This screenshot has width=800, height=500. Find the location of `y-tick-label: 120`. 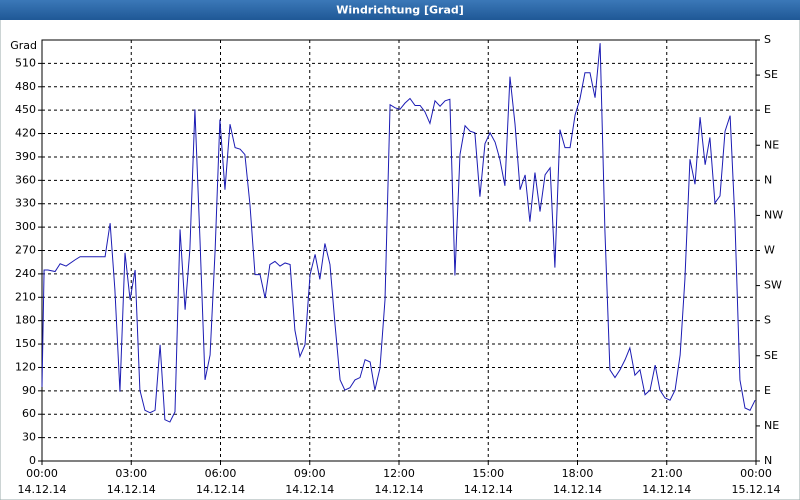

y-tick-label: 120 is located at coordinates (25, 366).